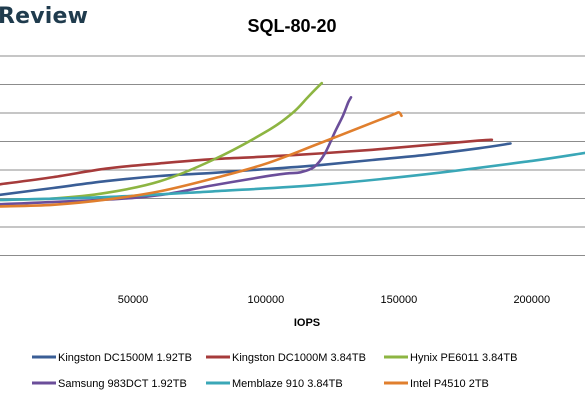  Describe the element at coordinates (122, 384) in the screenshot. I see `legend-label: Samsung 983DCT 1.92TB` at that location.